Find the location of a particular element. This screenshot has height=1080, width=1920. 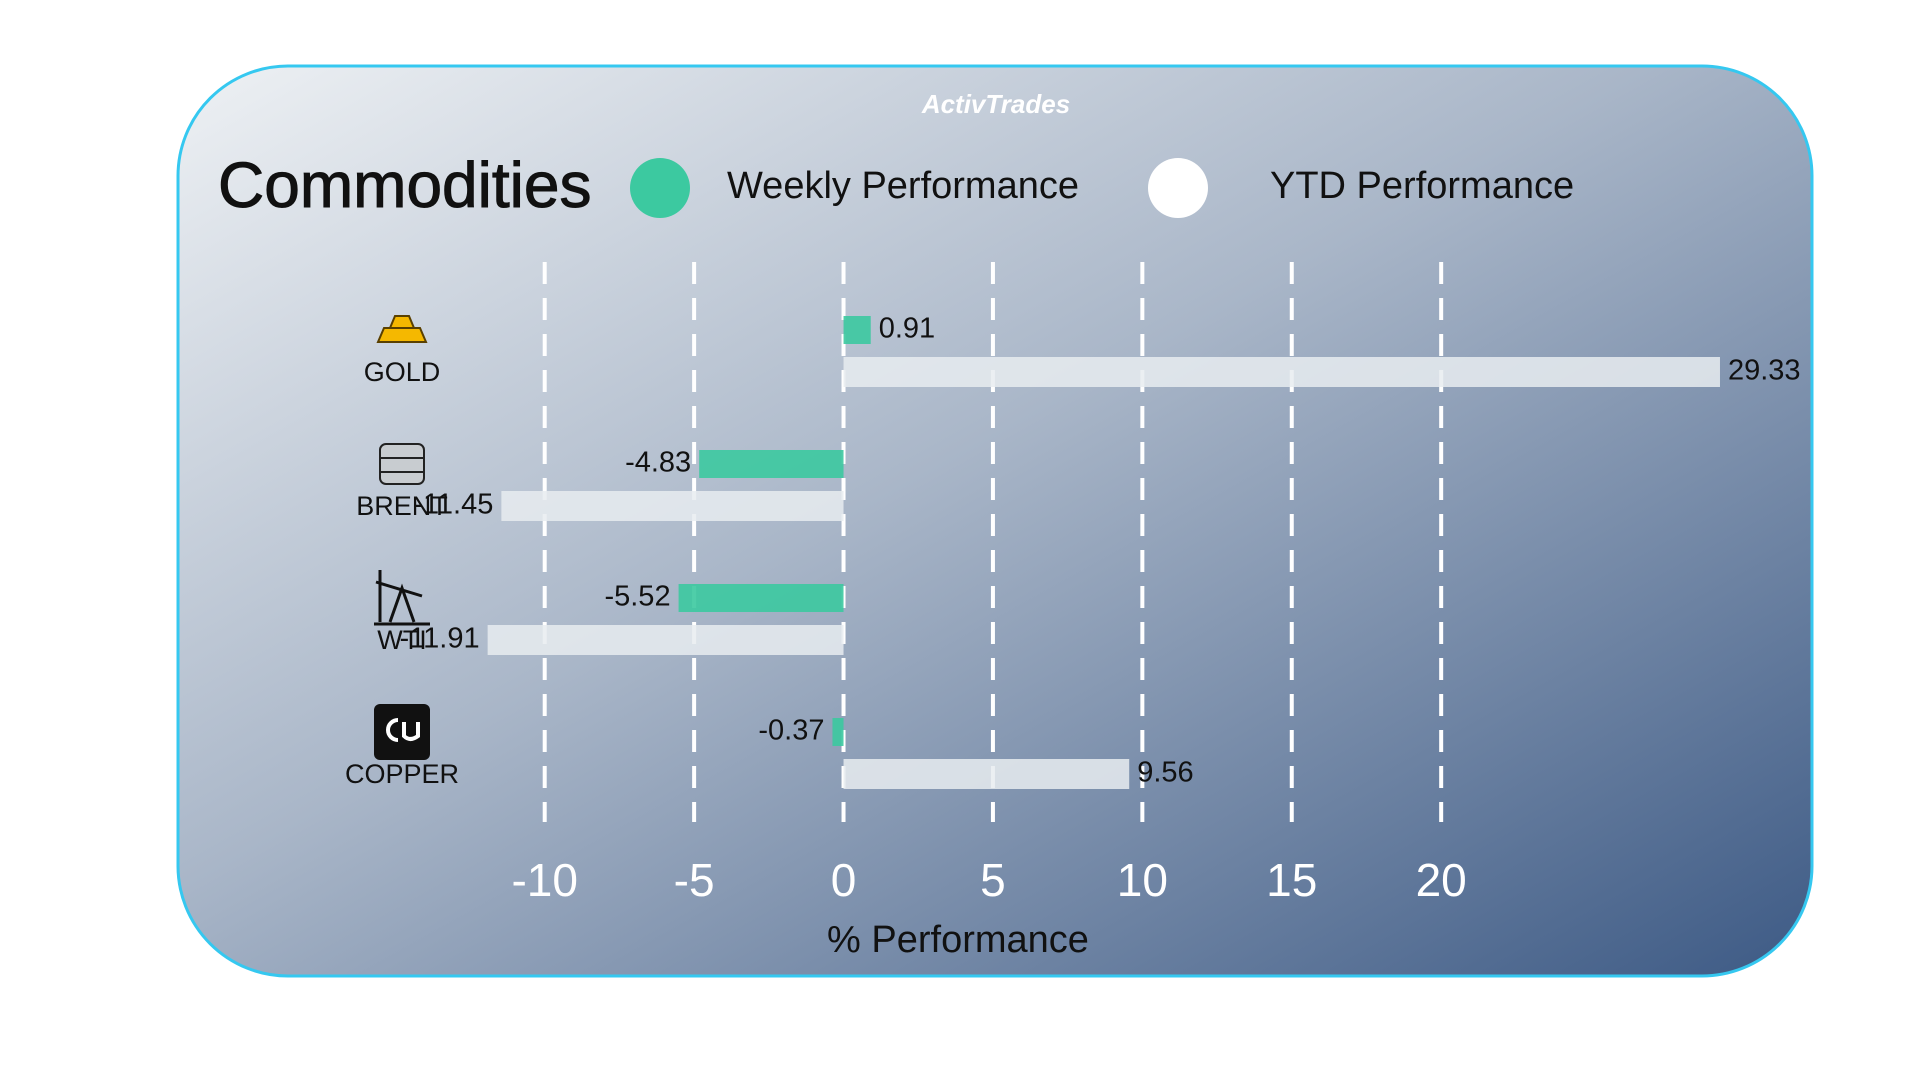

x-tick-label: 20 is located at coordinates (1441, 880).